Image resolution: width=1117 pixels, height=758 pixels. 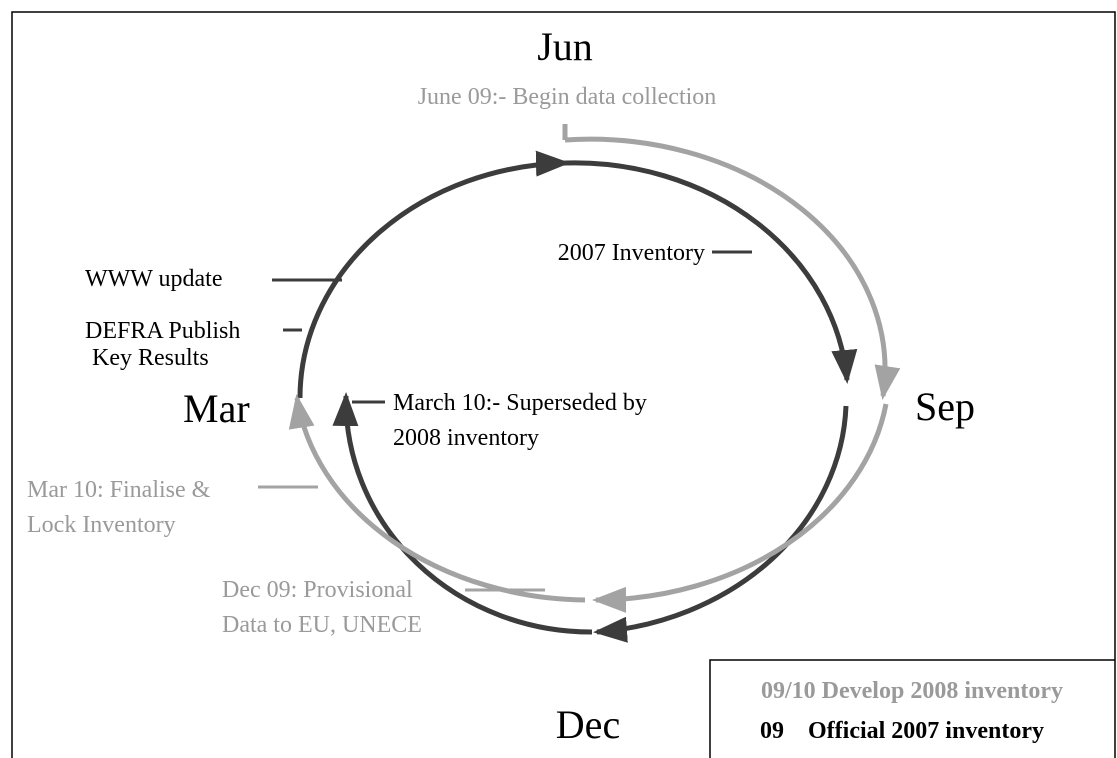 I want to click on annotation: DEFRA Publish, so click(x=162, y=331).